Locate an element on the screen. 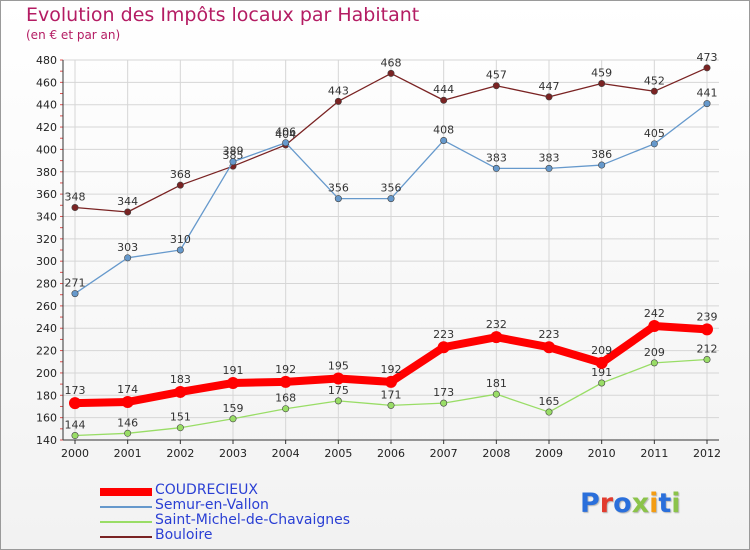 The width and height of the screenshot is (750, 550). data-label: 239 is located at coordinates (707, 316).